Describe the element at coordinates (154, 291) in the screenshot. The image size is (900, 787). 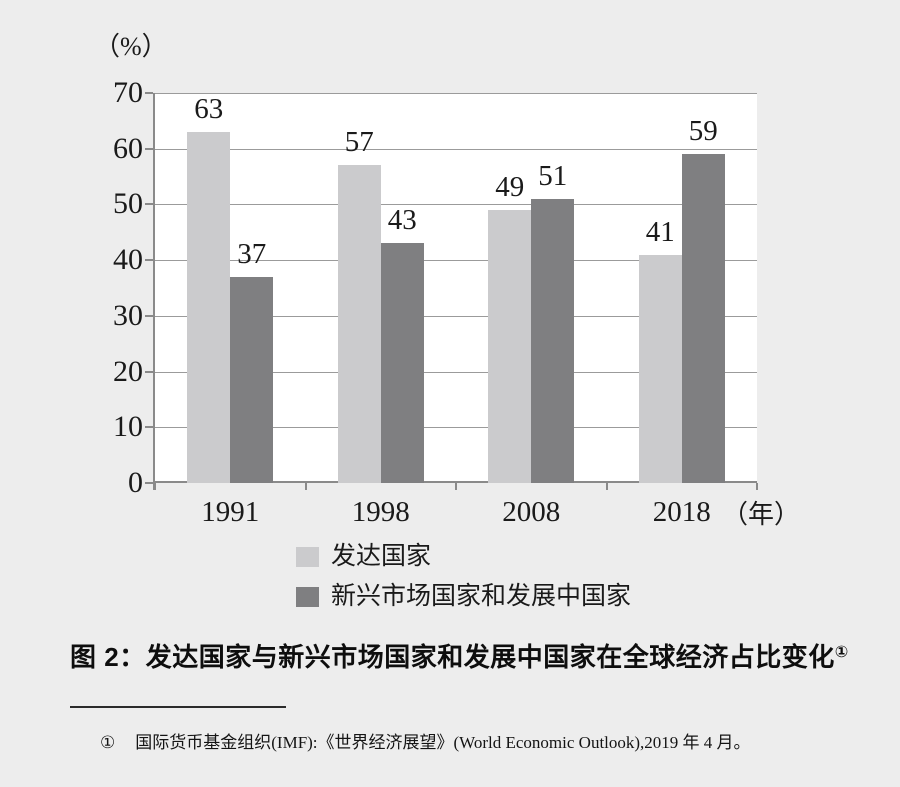
I see `y-axis-line` at that location.